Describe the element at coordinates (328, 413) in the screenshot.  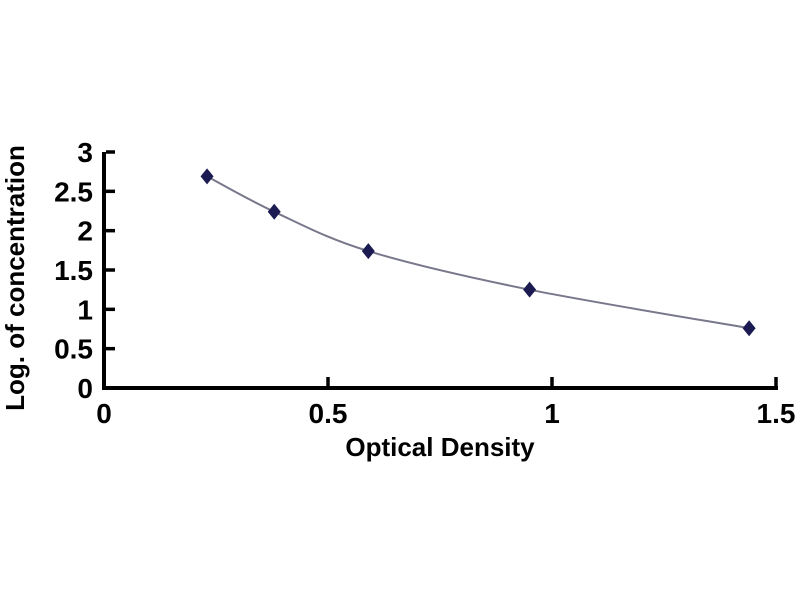
I see `x-tick-label: 0.5` at that location.